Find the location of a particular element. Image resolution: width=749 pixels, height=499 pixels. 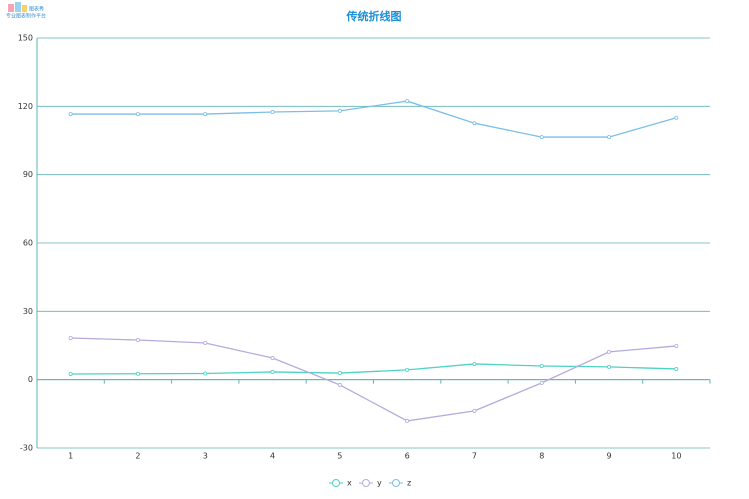

logo-name: 图表秀 is located at coordinates (36, 9).